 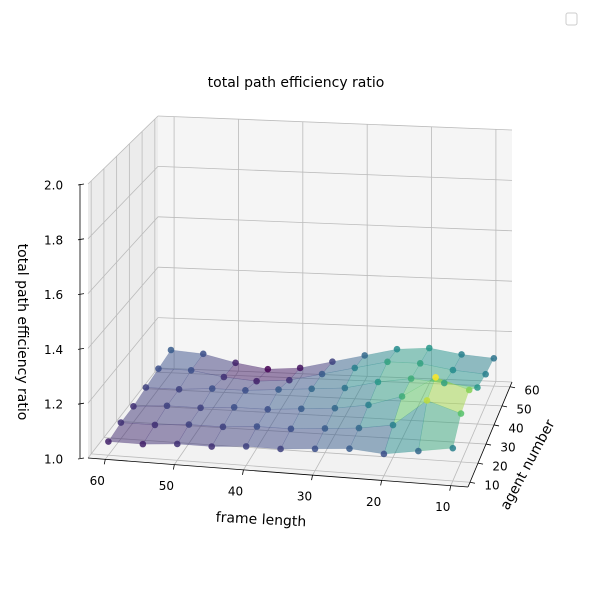 I want to click on y-tick-label: 20, so click(x=499, y=467).